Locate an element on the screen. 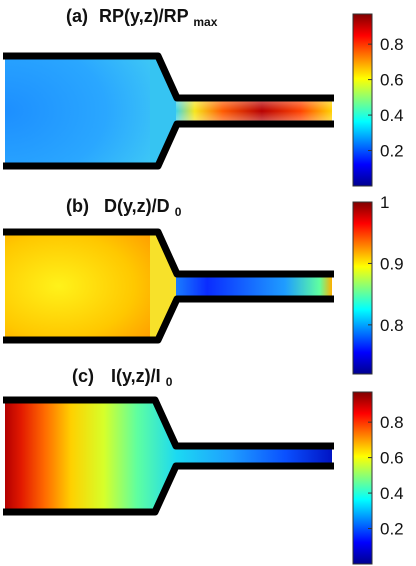  panel-b-colorbar-bar is located at coordinates (362, 288).